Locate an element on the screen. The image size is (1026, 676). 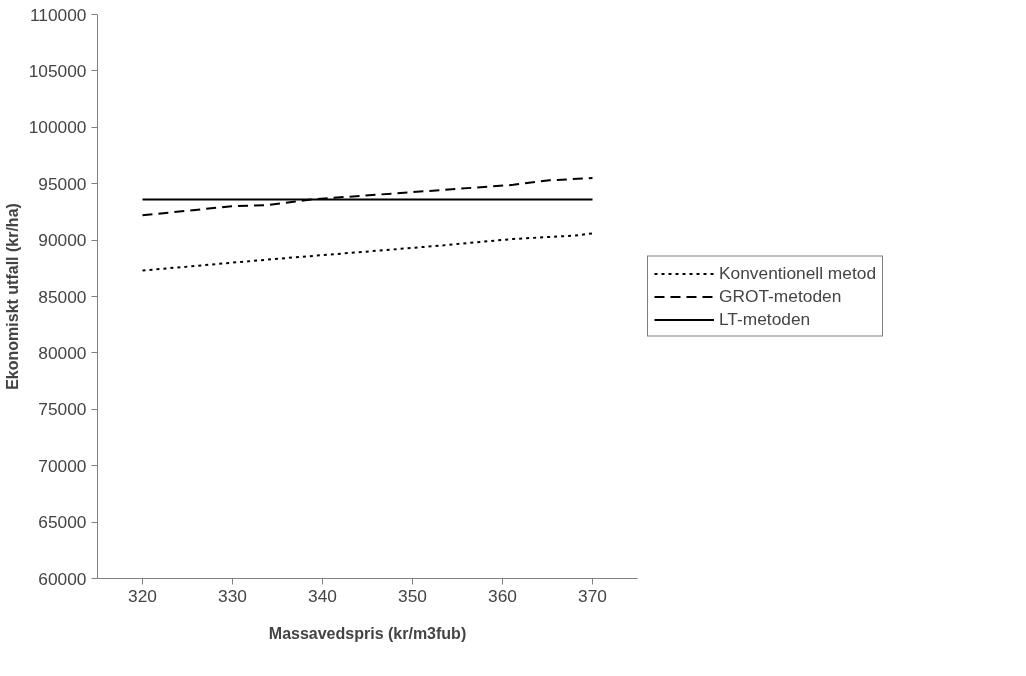
y-tick-label: 85000 is located at coordinates (62, 296).